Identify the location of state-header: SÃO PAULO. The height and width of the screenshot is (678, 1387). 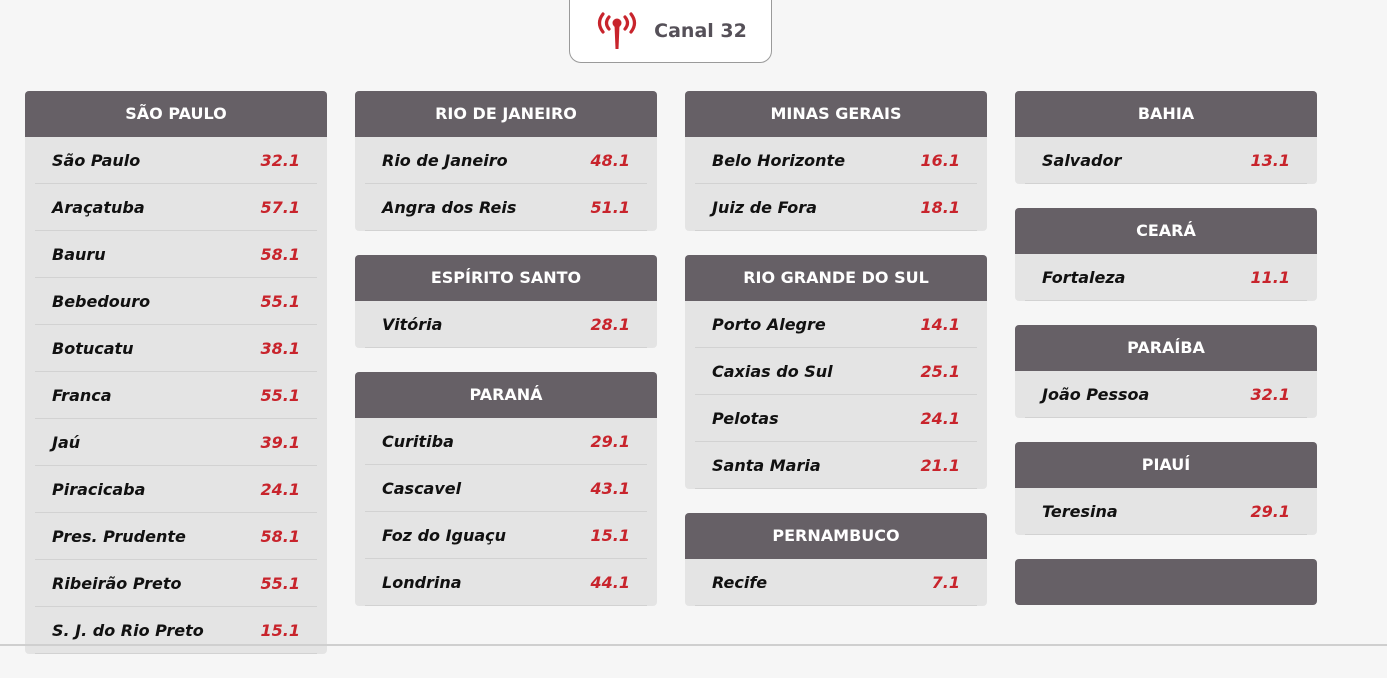
(176, 114).